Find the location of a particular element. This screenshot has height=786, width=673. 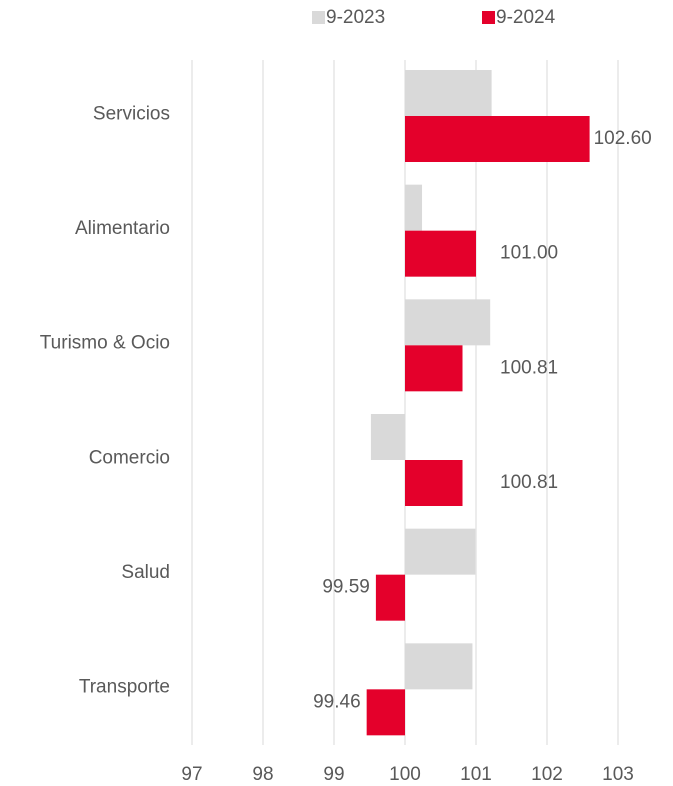

legend-label: 9-2023 is located at coordinates (355, 17).